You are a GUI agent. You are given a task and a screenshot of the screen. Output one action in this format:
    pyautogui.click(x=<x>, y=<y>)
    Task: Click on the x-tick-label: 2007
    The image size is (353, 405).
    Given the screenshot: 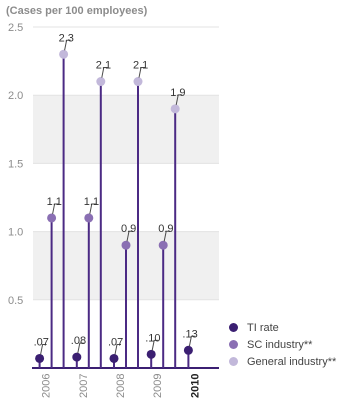 What is the action you would take?
    pyautogui.click(x=84, y=386)
    